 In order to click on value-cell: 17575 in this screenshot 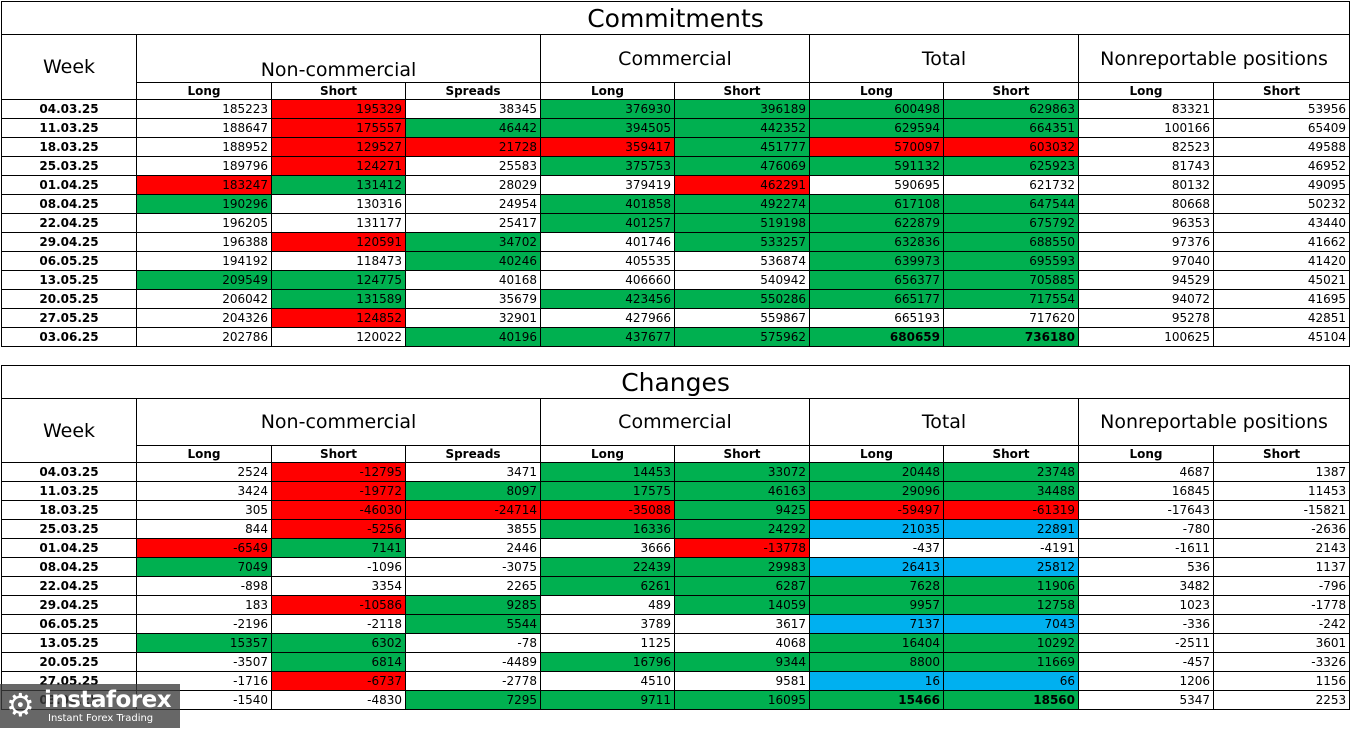, I will do `click(607, 491)`.